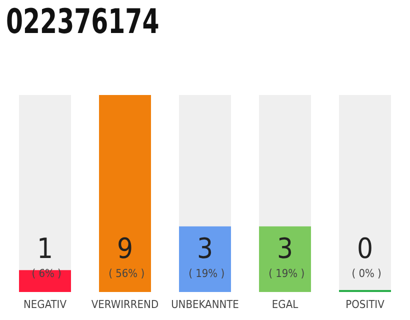  Describe the element at coordinates (365, 304) in the screenshot. I see `x-tick-label: POSITIV` at that location.